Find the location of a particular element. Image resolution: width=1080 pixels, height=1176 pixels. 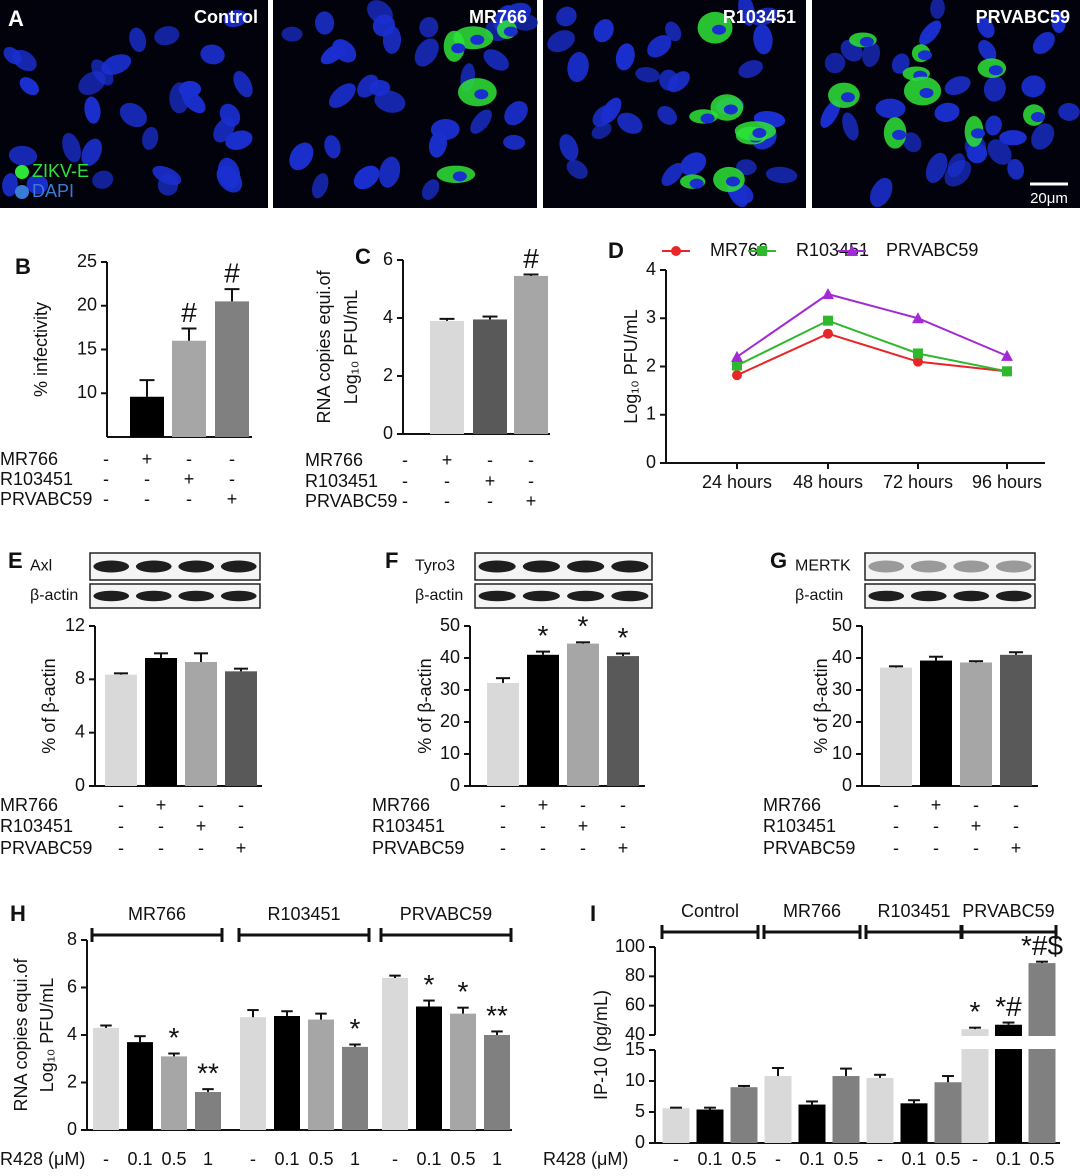

y-tick-label: 80 is located at coordinates (635, 975).